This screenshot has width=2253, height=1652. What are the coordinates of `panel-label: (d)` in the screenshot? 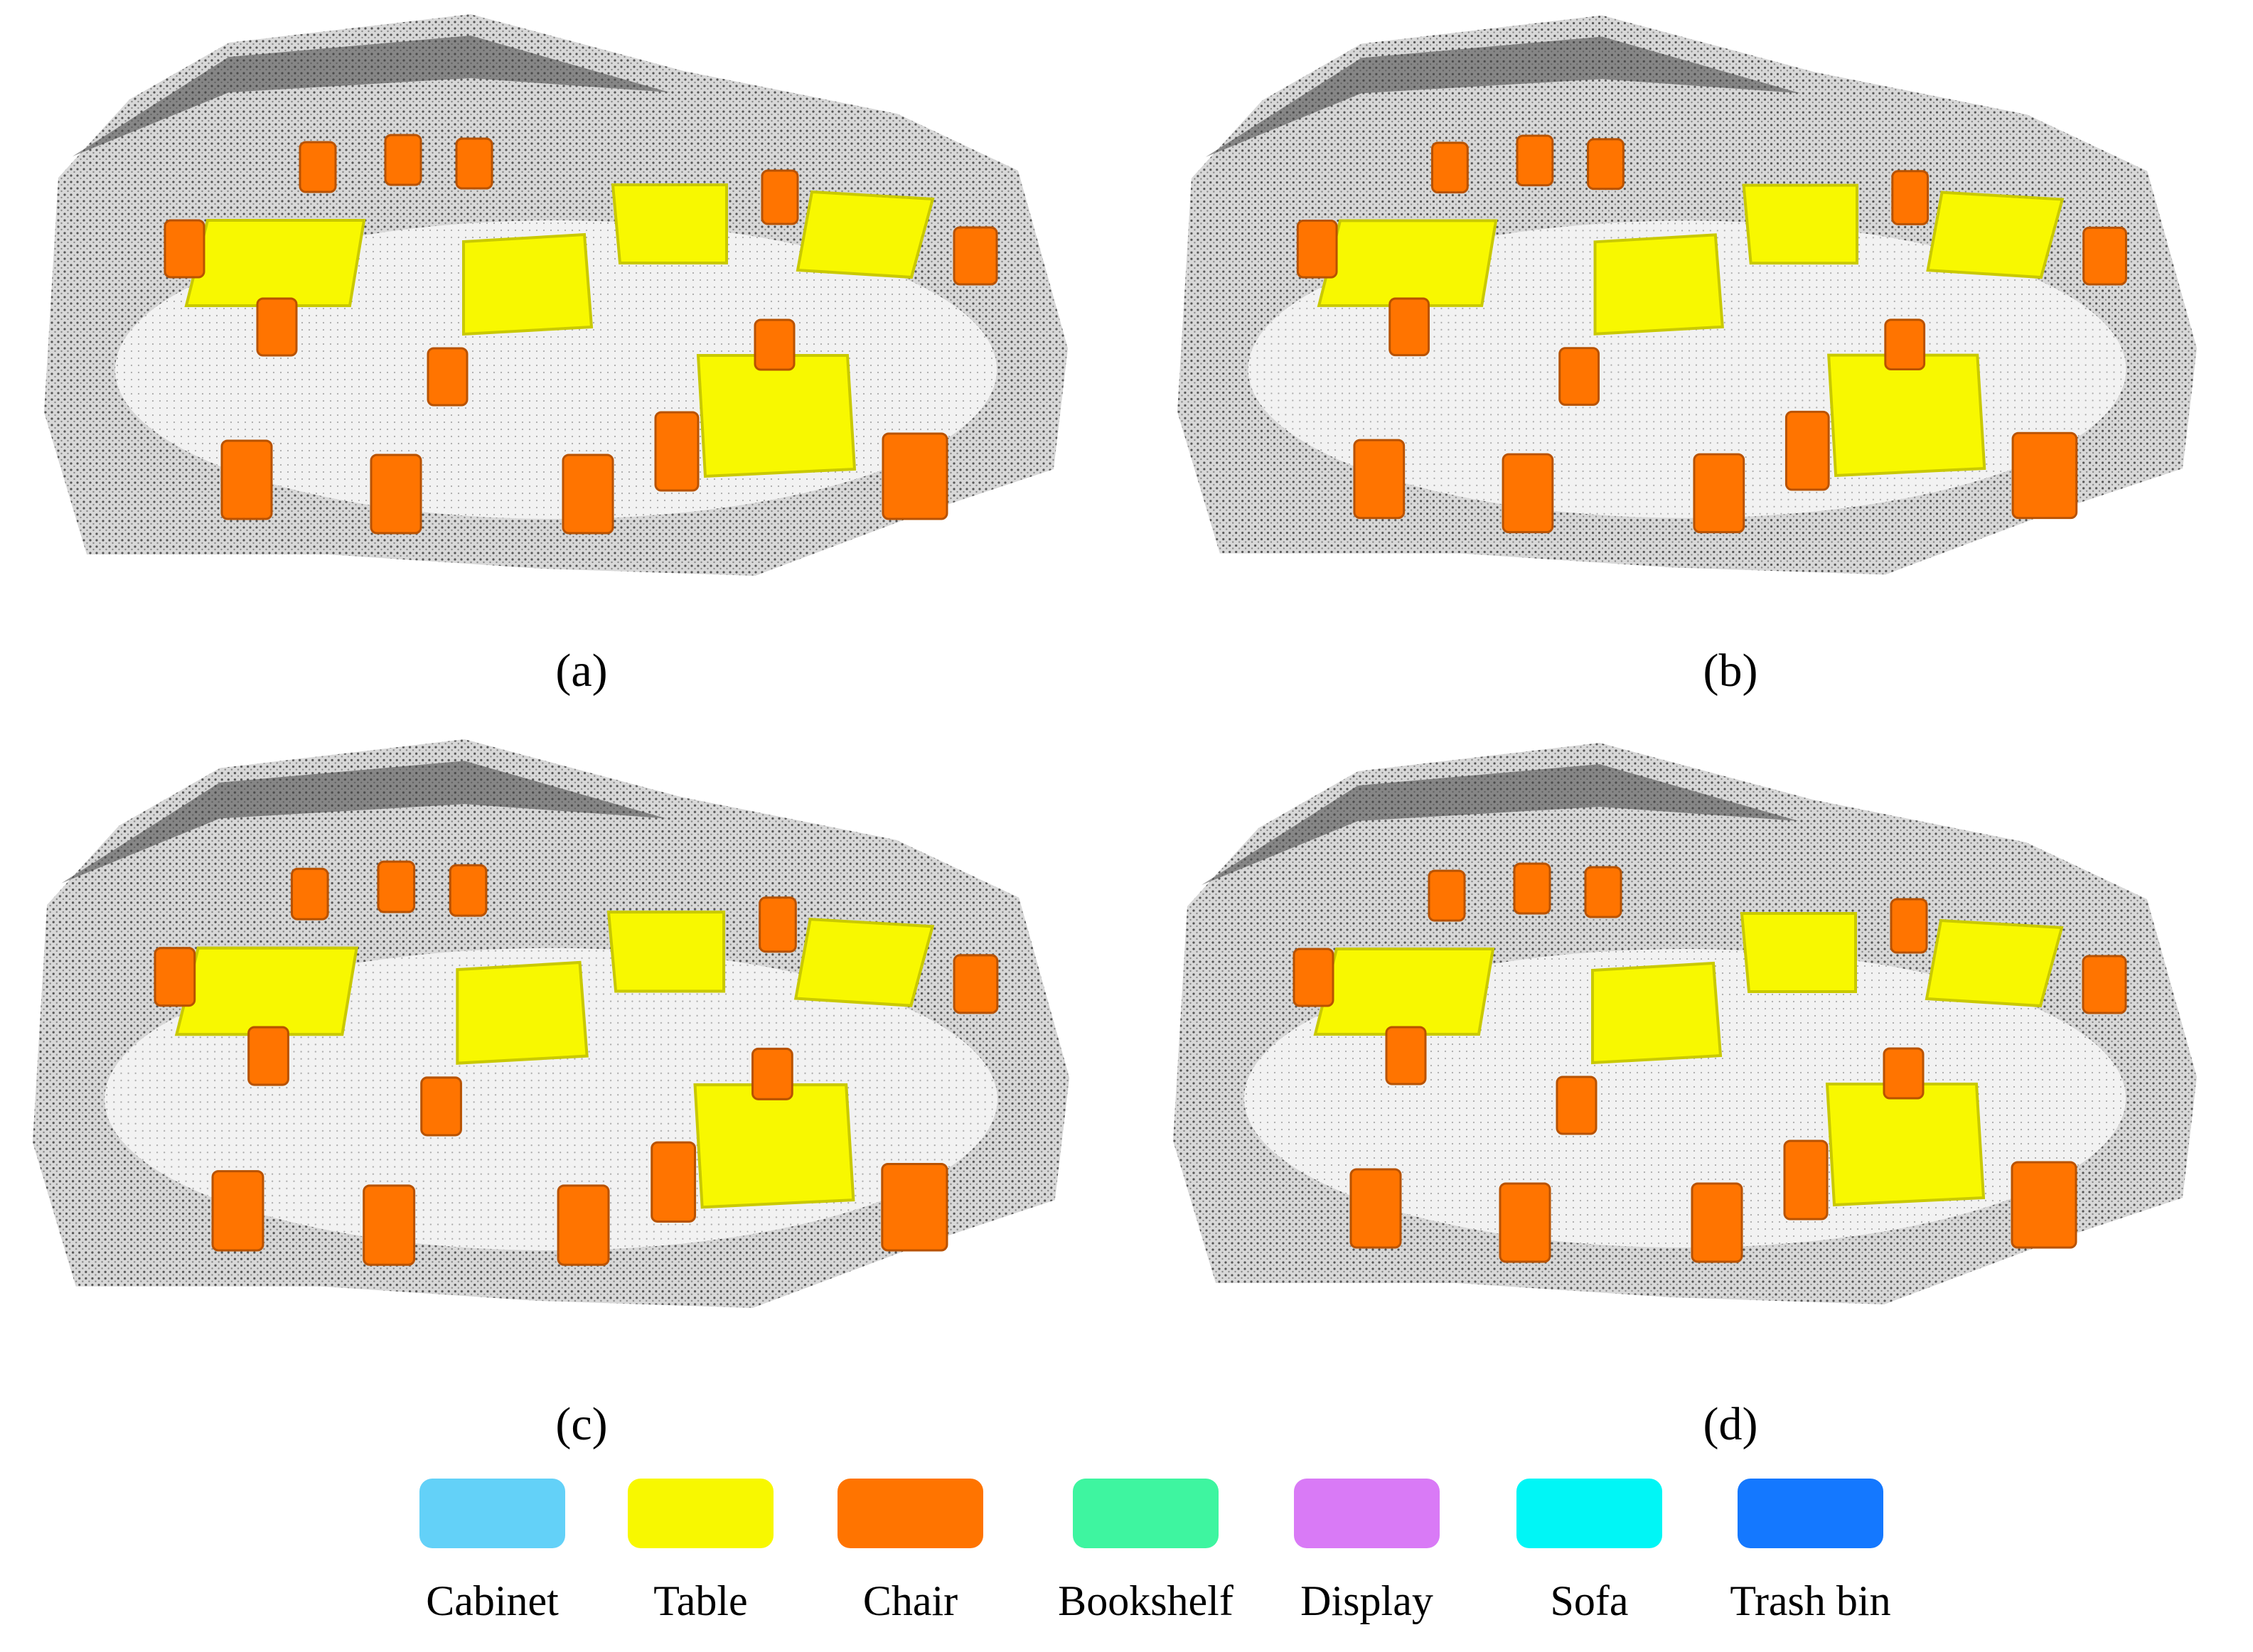 It's located at (1730, 1424).